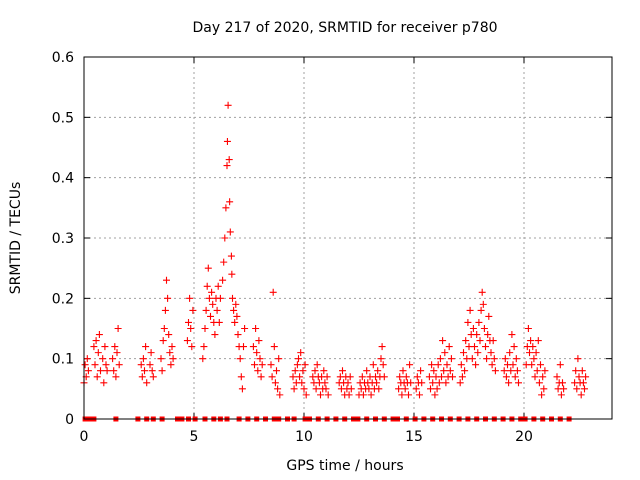 The width and height of the screenshot is (640, 480). Describe the element at coordinates (63, 118) in the screenshot. I see `y-tick-label: 0.5` at that location.